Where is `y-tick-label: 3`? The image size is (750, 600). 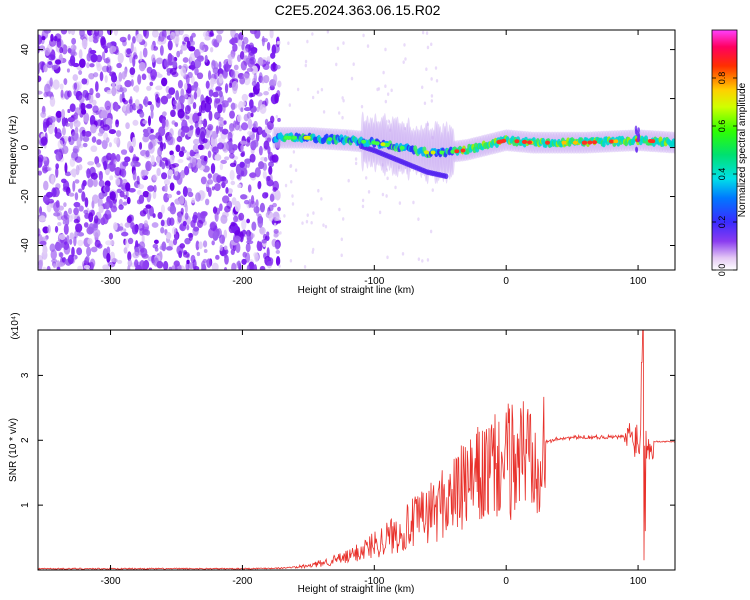
y-tick-label: 3 is located at coordinates (25, 375).